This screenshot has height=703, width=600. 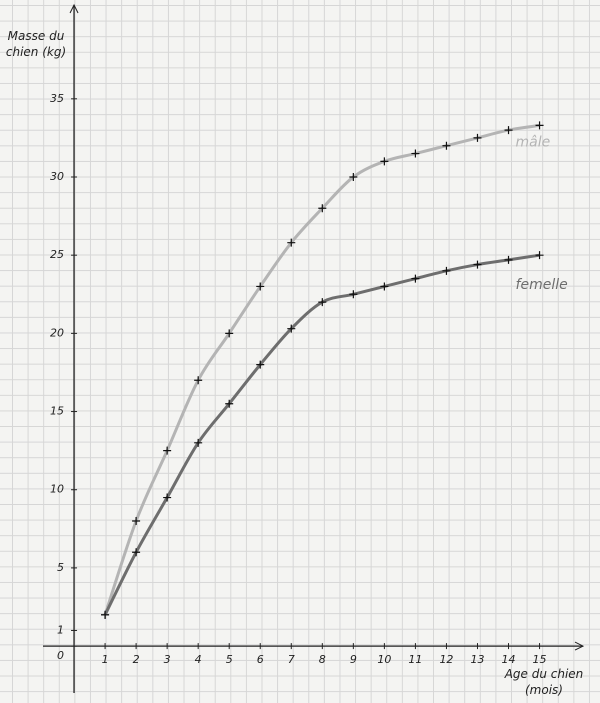 I want to click on y-tick-label: 35, so click(x=57, y=98).